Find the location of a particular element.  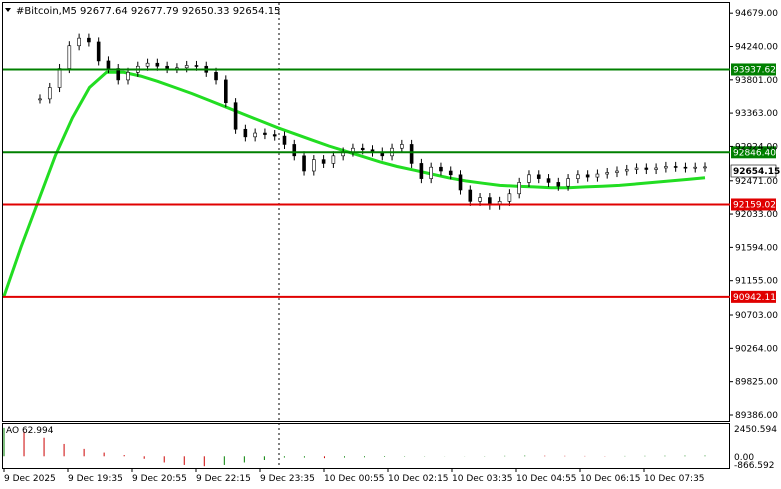

price-label: 91155.00 is located at coordinates (756, 282).